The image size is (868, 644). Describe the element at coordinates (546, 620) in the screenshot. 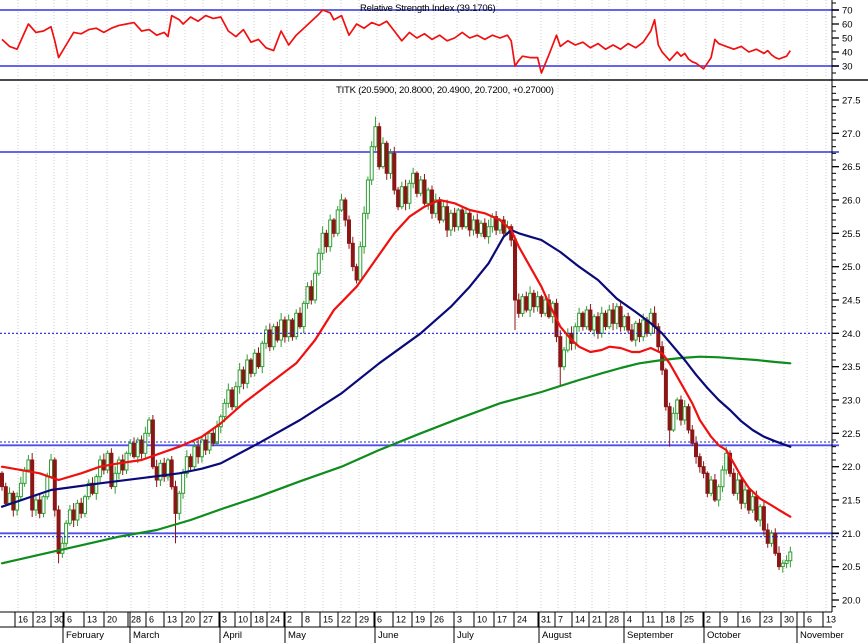

I see `date-tick-label: 31` at that location.